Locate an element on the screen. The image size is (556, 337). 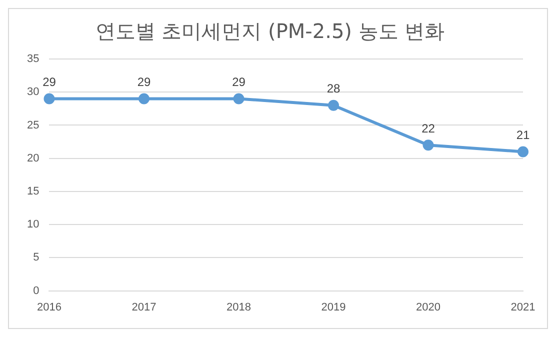
y-tick-label: 0 is located at coordinates (36, 290).